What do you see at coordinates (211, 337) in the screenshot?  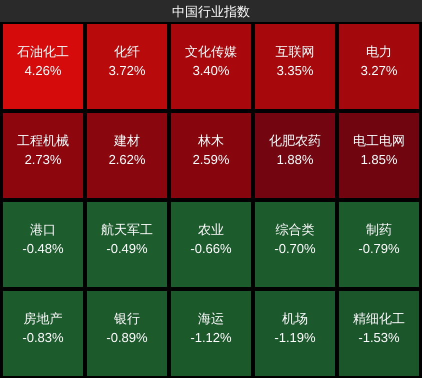 I see `data-label: -1.12%` at bounding box center [211, 337].